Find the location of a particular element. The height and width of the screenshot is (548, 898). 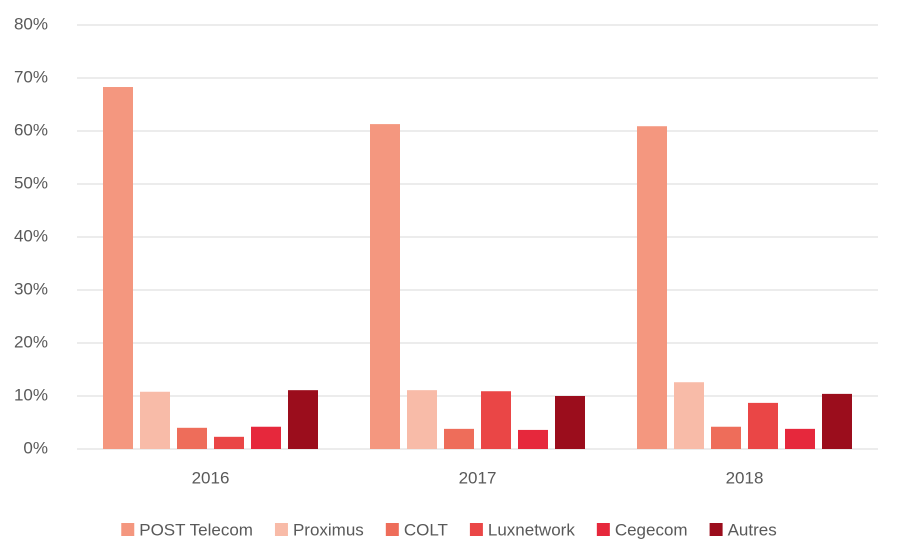

legend-label: COLT is located at coordinates (426, 529).